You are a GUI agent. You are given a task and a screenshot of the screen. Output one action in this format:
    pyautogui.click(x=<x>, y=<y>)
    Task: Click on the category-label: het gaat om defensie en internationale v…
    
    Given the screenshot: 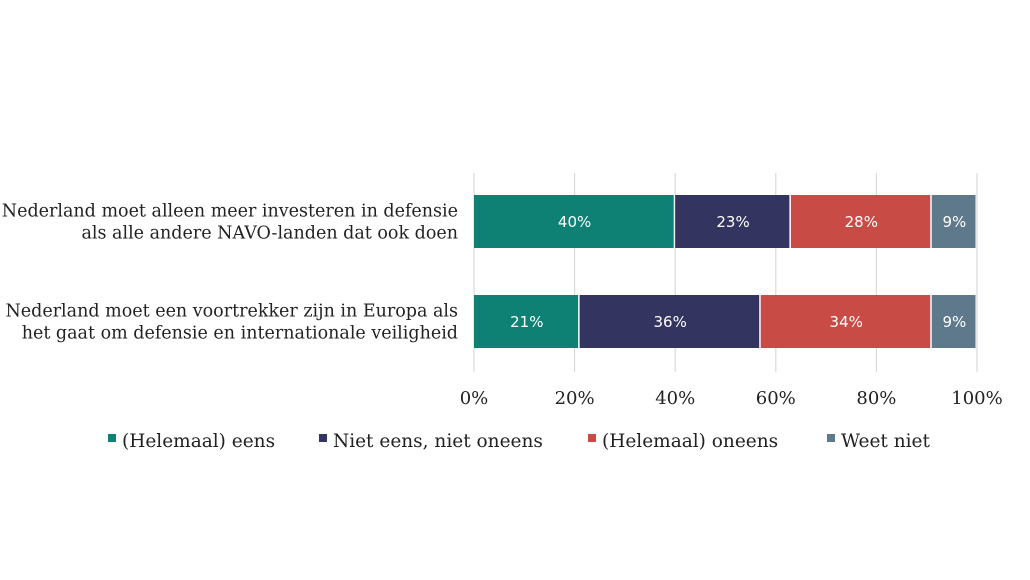 What is the action you would take?
    pyautogui.click(x=240, y=334)
    